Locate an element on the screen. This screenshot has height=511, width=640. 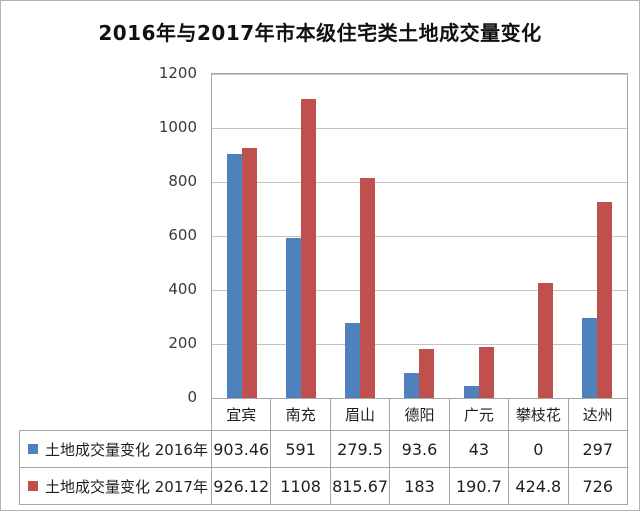
value-cell-series2-6: 424.8 is located at coordinates (538, 486).